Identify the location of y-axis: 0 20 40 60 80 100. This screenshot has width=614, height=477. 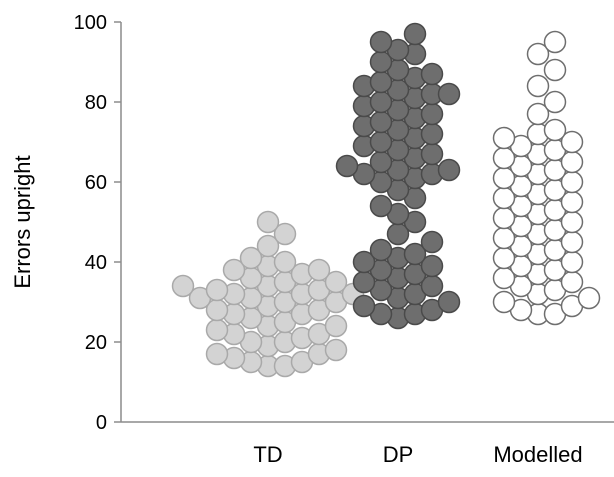
(98, 223).